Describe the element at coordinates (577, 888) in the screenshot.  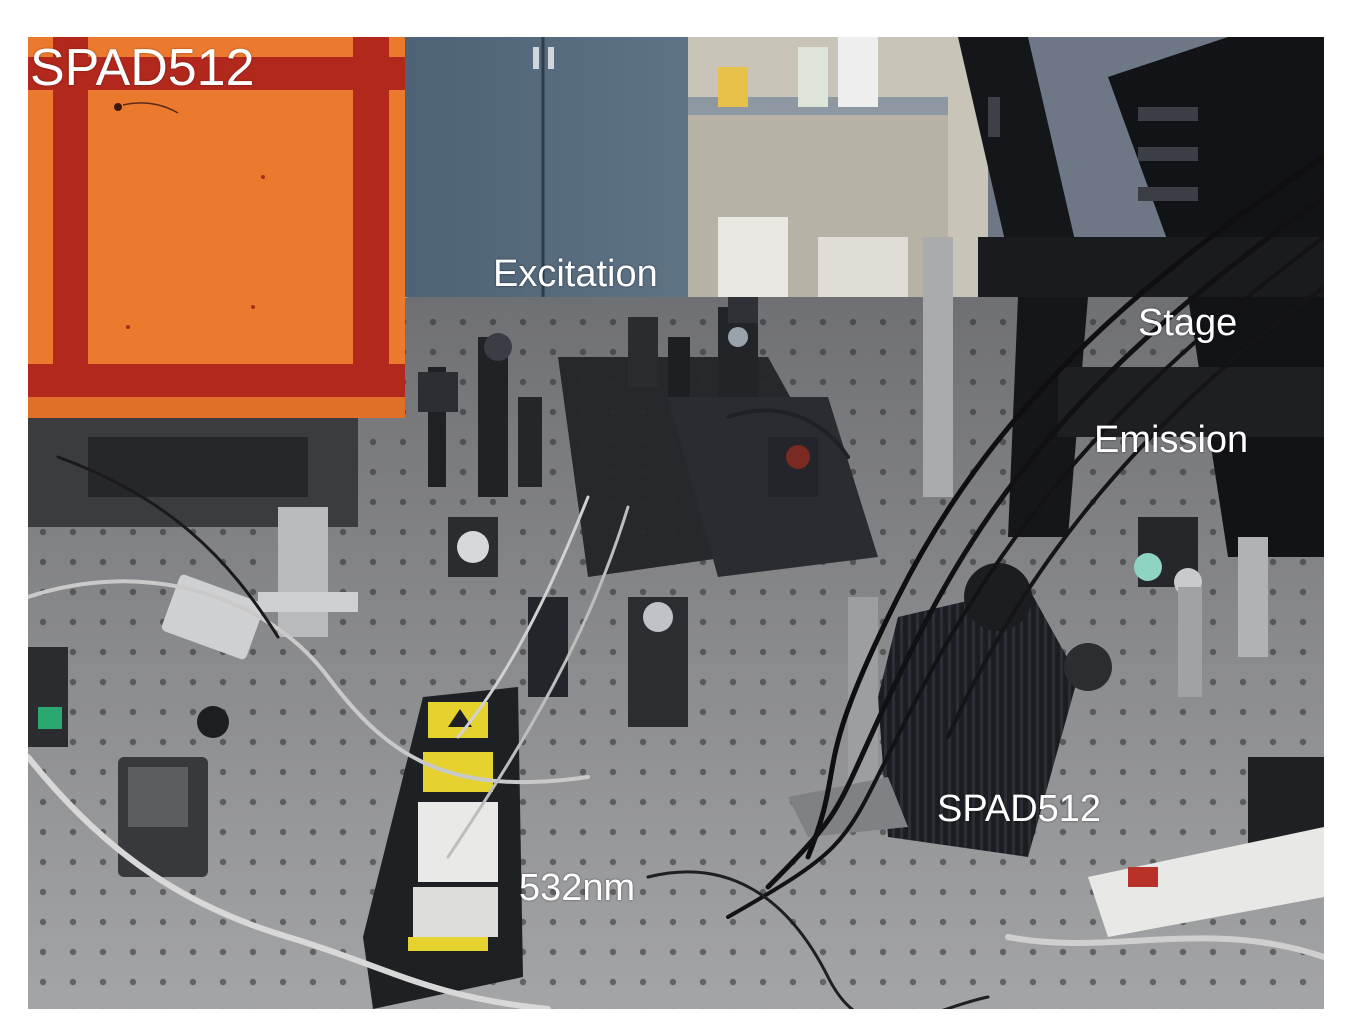
I see `label-532nm: 532nm` at that location.